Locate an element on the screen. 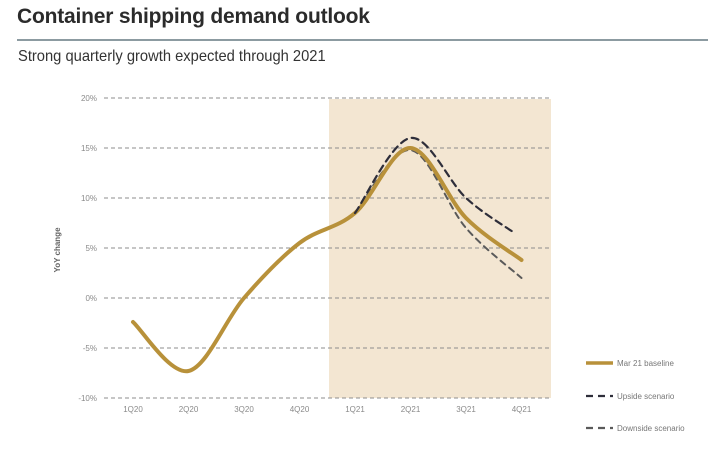  y-tick-label: -10% is located at coordinates (87, 398).